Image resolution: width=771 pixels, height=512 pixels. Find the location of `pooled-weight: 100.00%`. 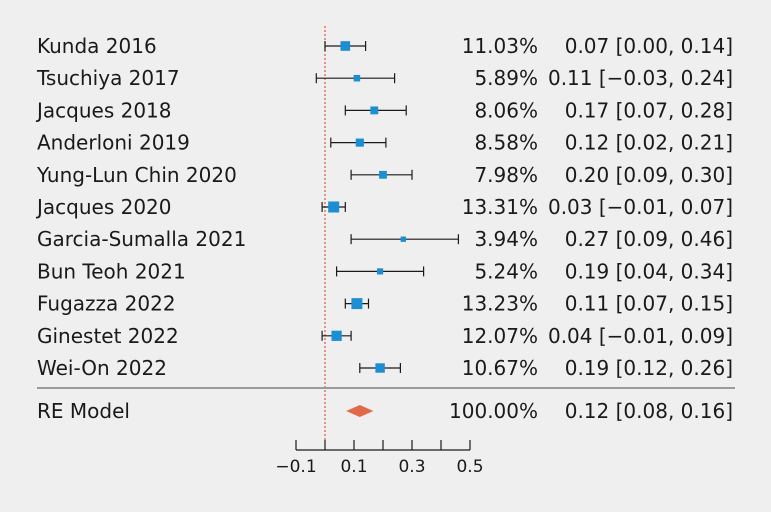

pooled-weight: 100.00% is located at coordinates (493, 411).